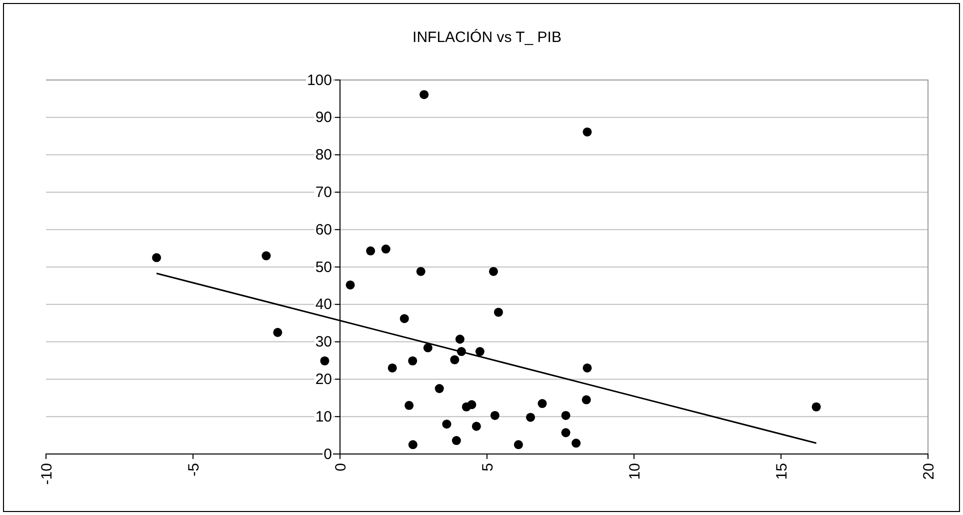  Describe the element at coordinates (323, 155) in the screenshot. I see `y-tick-label: 80` at that location.